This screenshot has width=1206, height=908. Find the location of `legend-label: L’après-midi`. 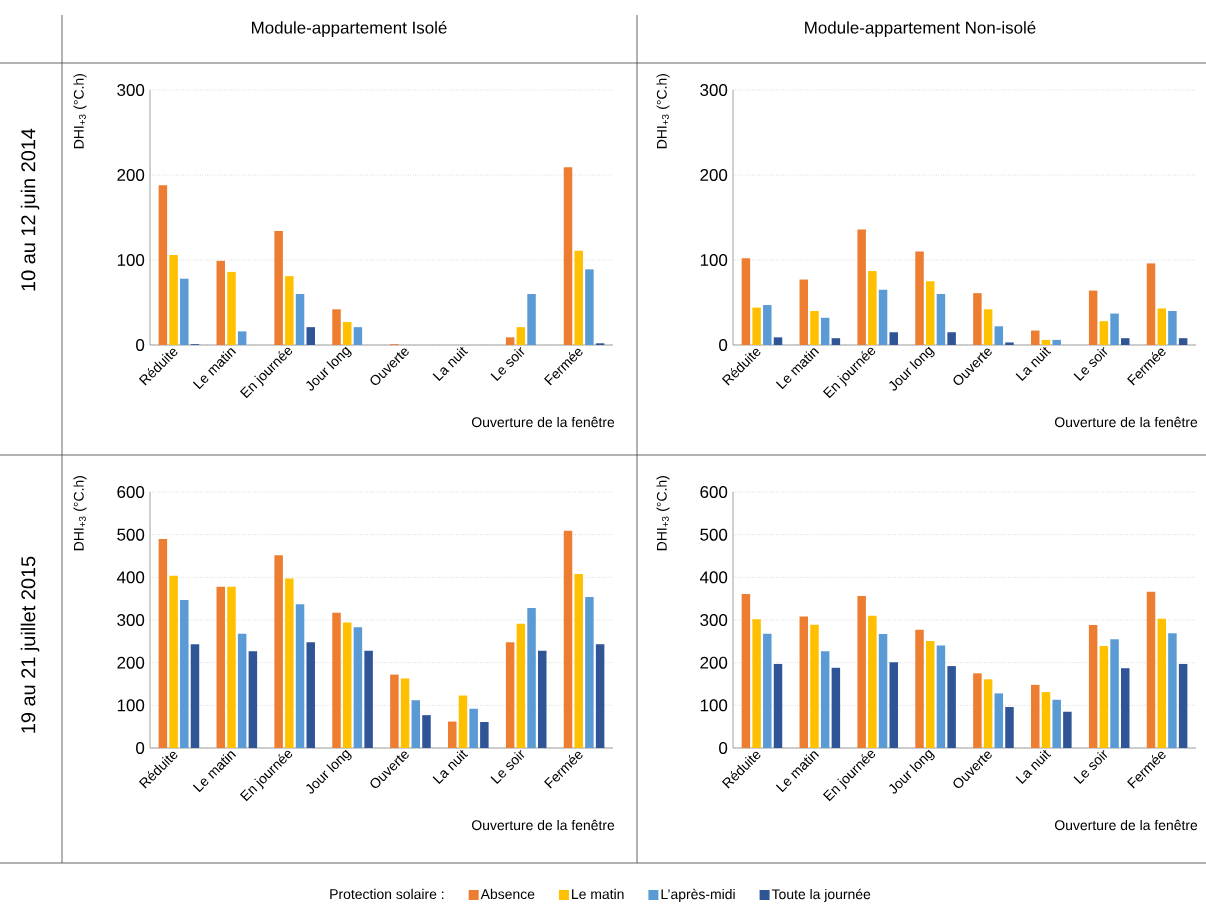

legend-label: L’après-midi is located at coordinates (698, 895).